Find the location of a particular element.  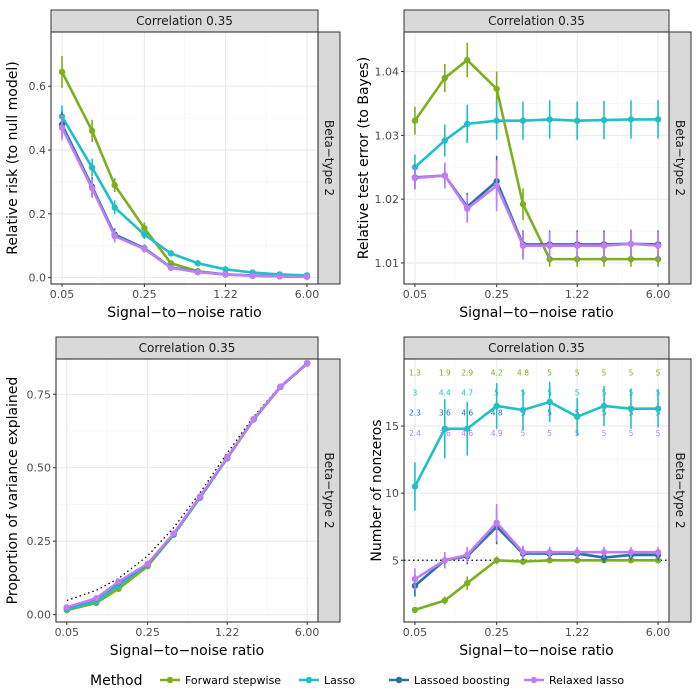

annotation-label: 4.8 is located at coordinates (523, 372).